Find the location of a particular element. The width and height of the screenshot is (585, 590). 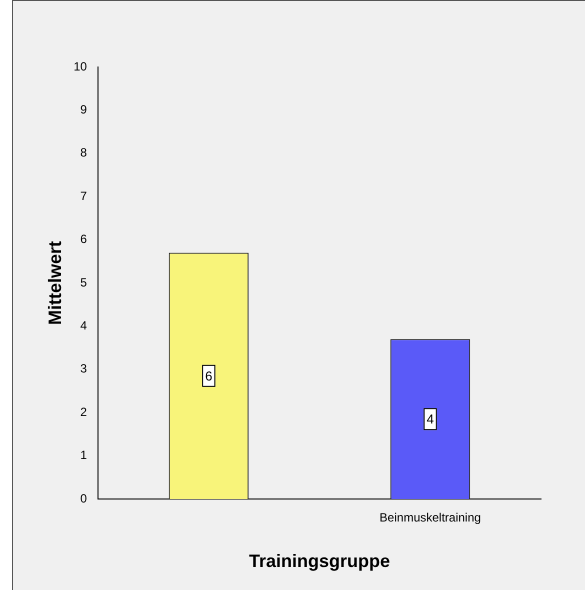

y-axis-title: Mittelwert is located at coordinates (54, 283).